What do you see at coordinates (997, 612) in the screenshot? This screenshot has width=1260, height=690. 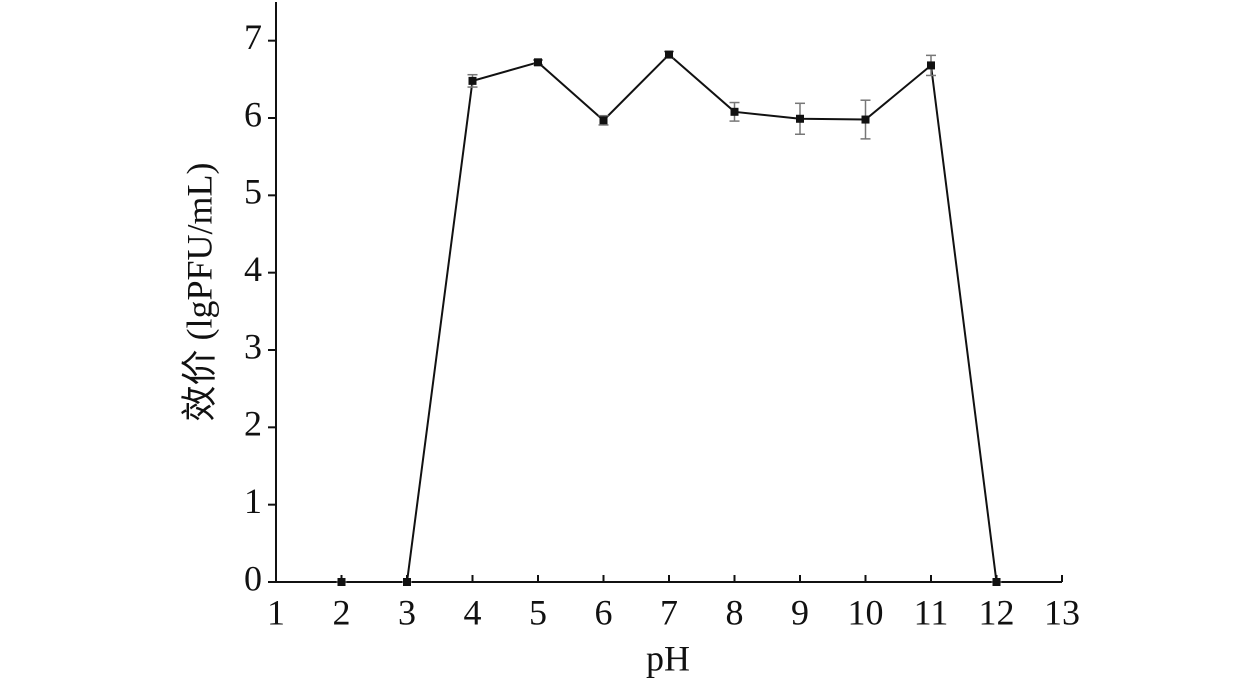 I see `x-tick-label: 12` at bounding box center [997, 612].